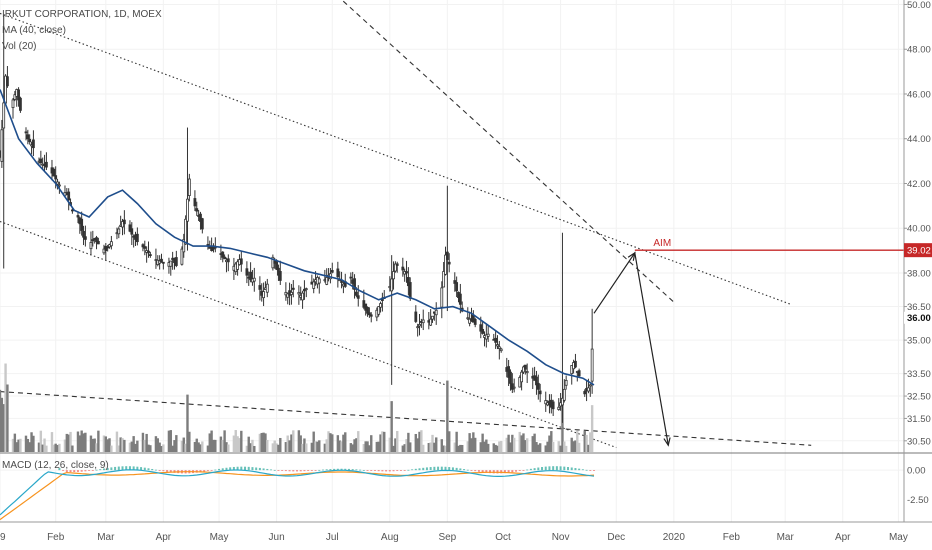  Describe the element at coordinates (19, 46) in the screenshot. I see `volume-legend: Vol (20)` at that location.